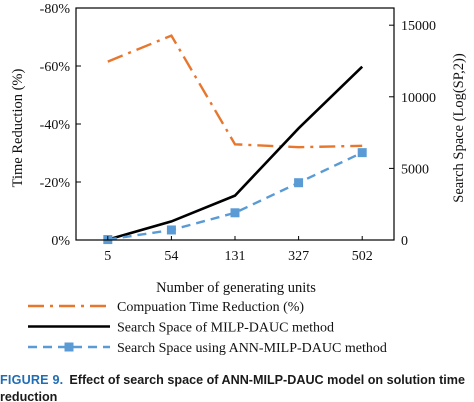  What do you see at coordinates (210, 307) in the screenshot?
I see `legend-label-1: Compuation Time Reduction (%)` at bounding box center [210, 307].